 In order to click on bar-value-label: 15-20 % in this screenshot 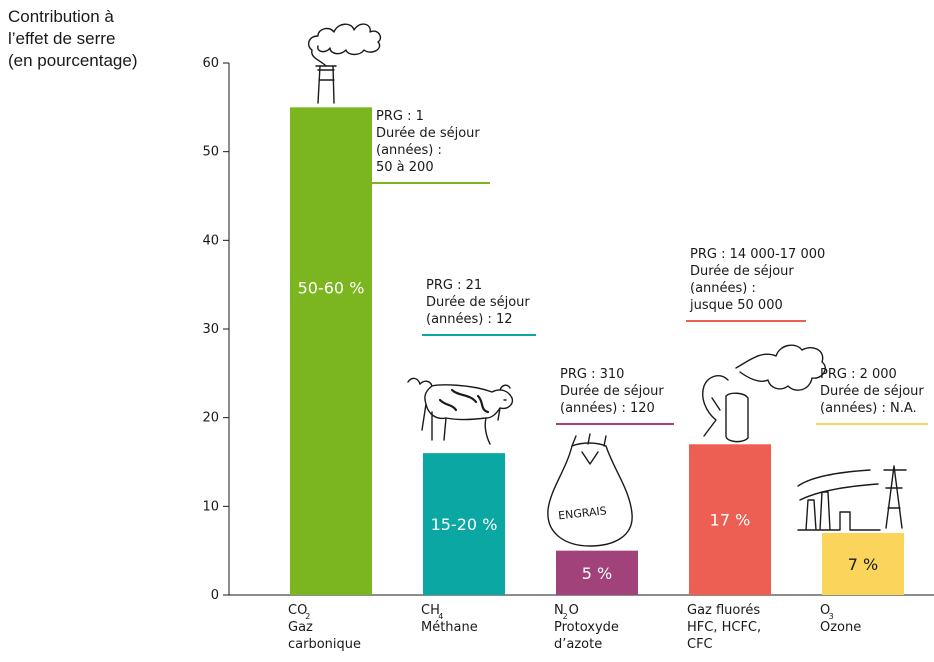, I will do `click(464, 524)`.